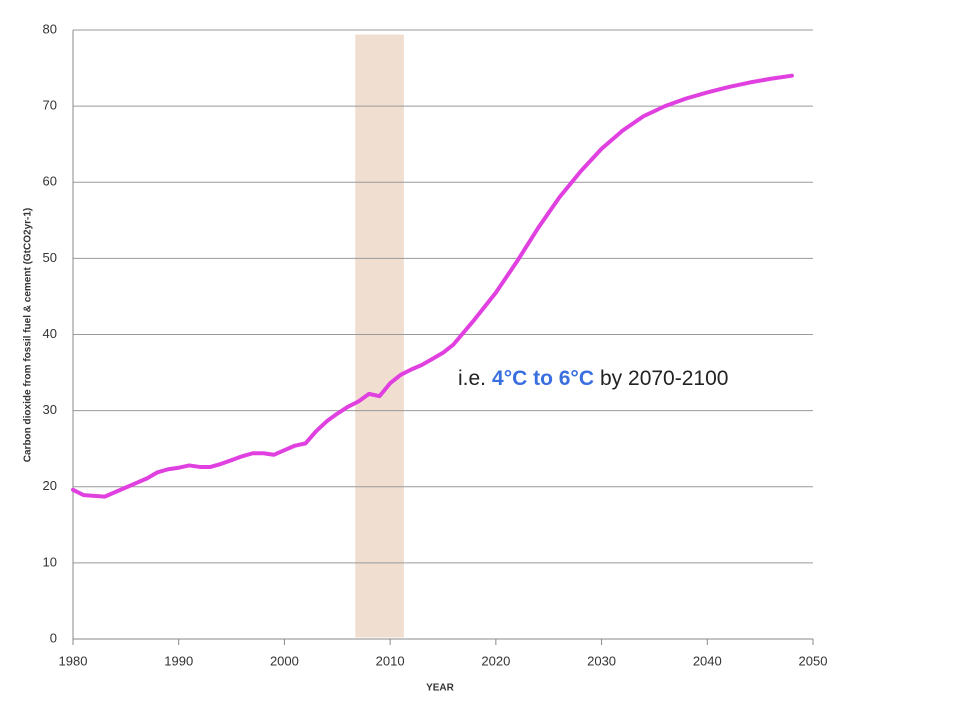 This screenshot has height=720, width=960. Describe the element at coordinates (50, 28) in the screenshot. I see `y-tick-label: 80` at that location.